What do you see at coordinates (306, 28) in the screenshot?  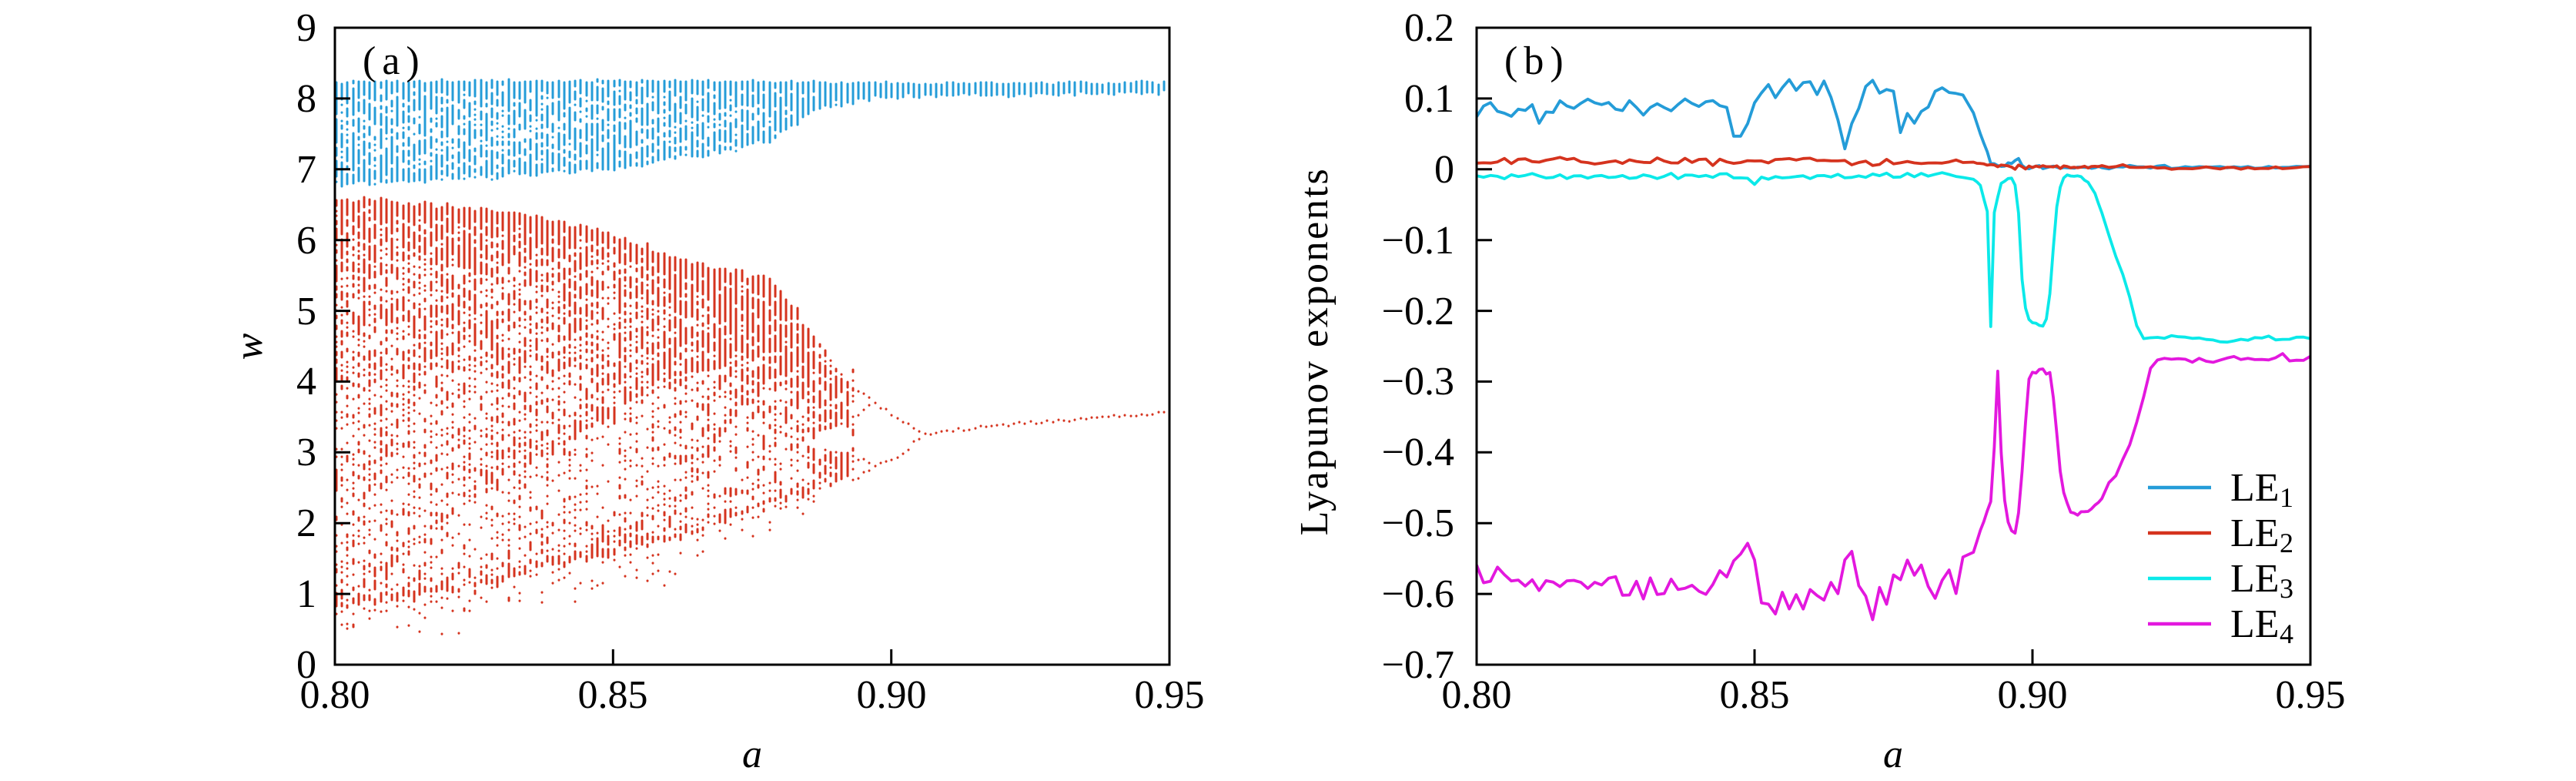 I see `svg-text: 9` at bounding box center [306, 28].